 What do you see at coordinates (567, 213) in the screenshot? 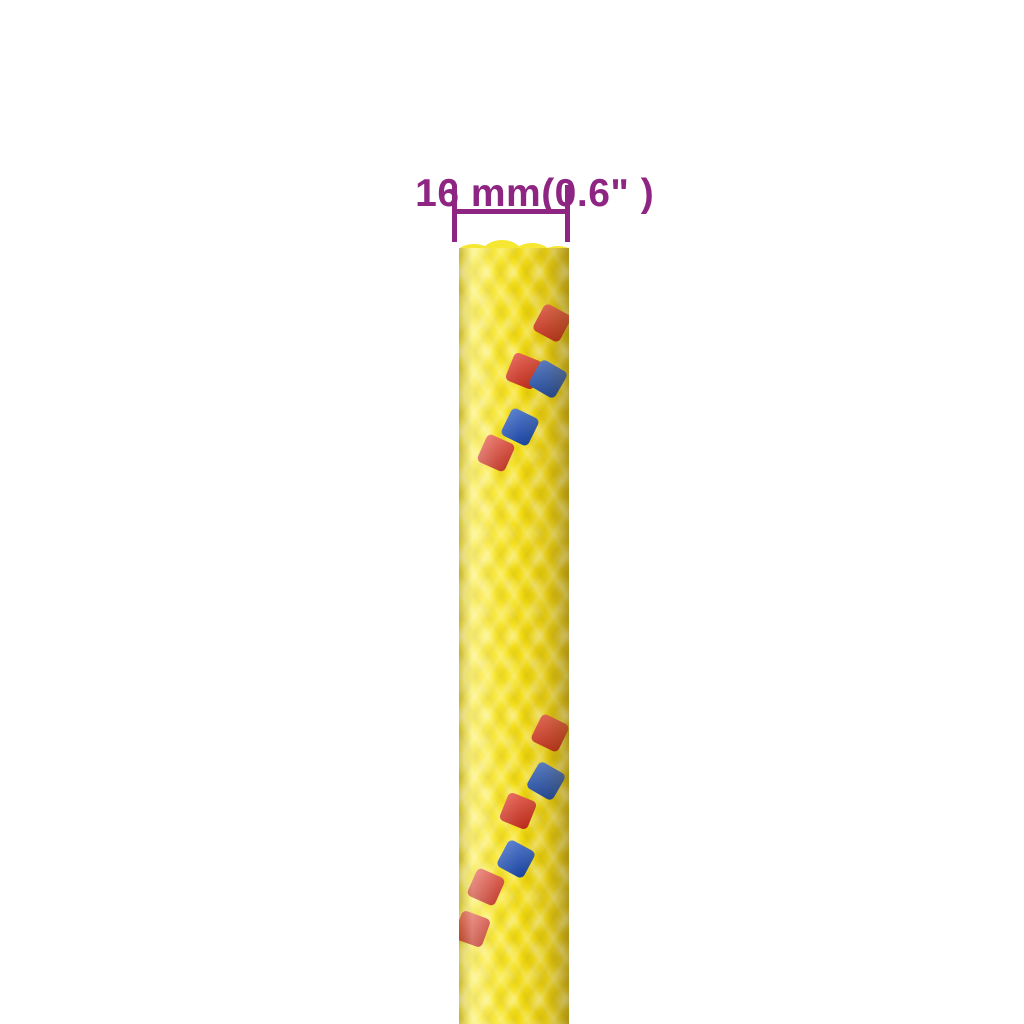
I see `bracket-tick-right` at bounding box center [567, 213].